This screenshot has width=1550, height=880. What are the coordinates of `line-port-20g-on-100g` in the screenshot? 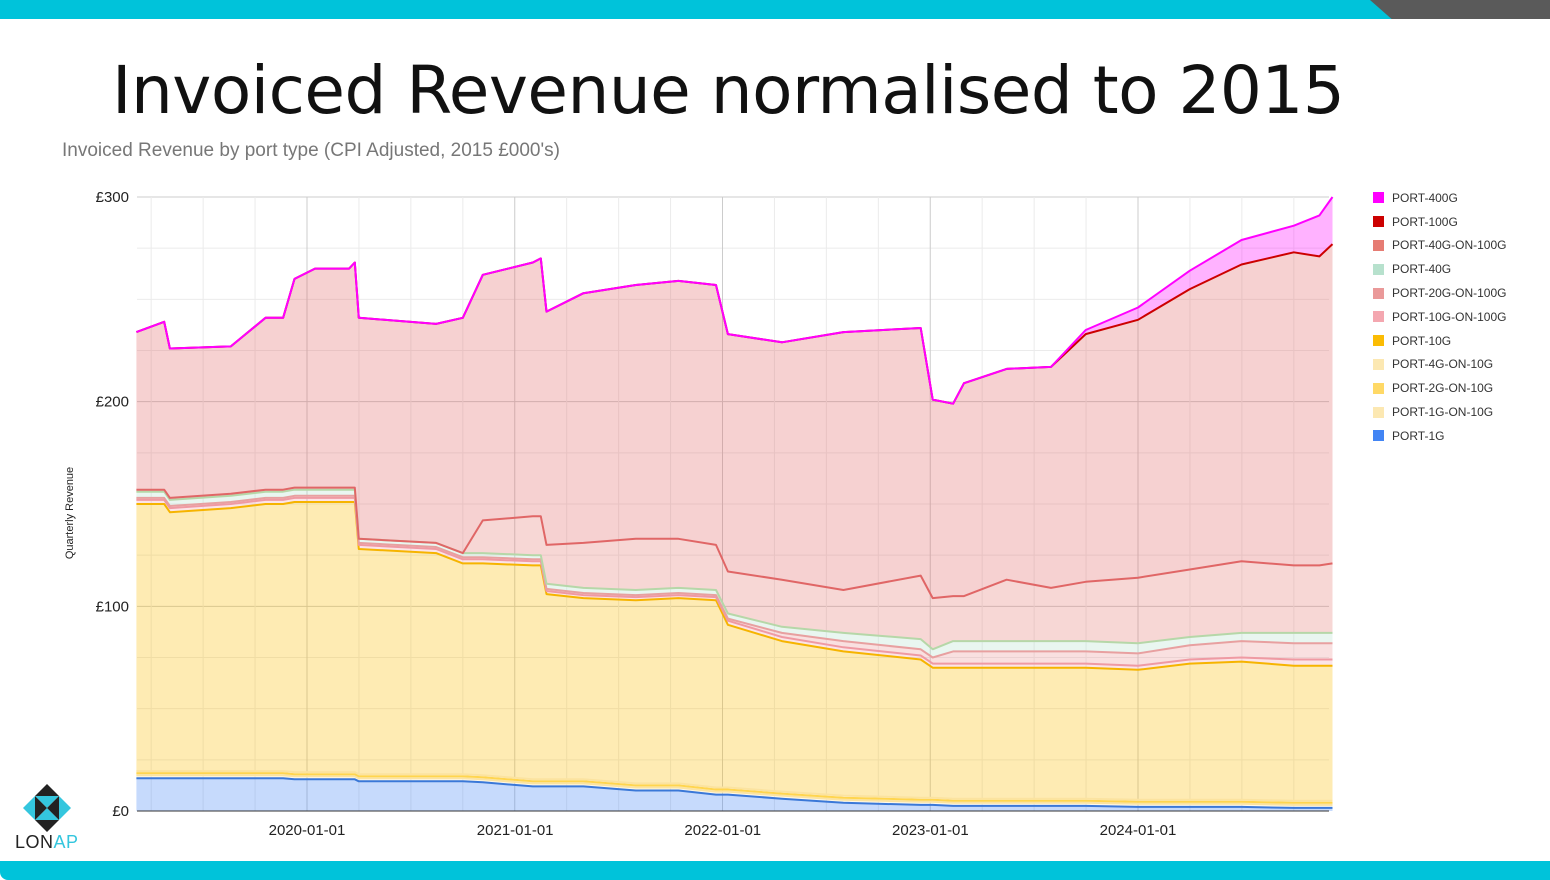 It's located at (734, 576).